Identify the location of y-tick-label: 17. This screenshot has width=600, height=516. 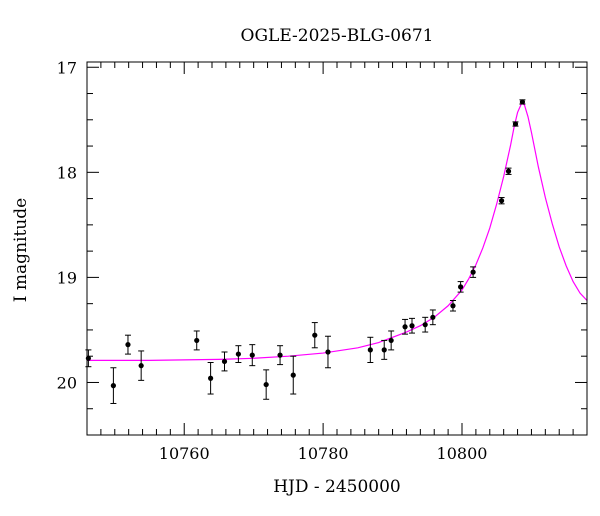
(67, 67).